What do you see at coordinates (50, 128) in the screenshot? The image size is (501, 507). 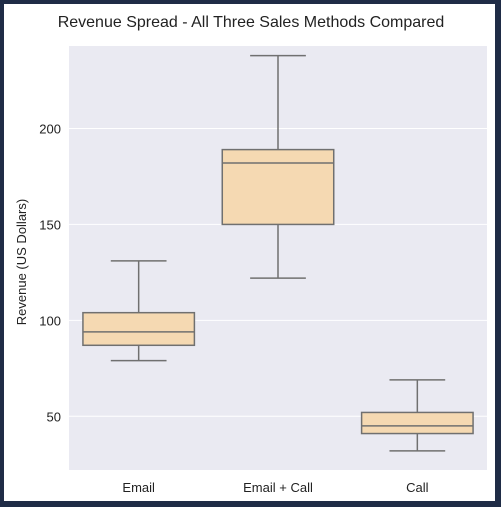 I see `y-tick-label: 200` at bounding box center [50, 128].